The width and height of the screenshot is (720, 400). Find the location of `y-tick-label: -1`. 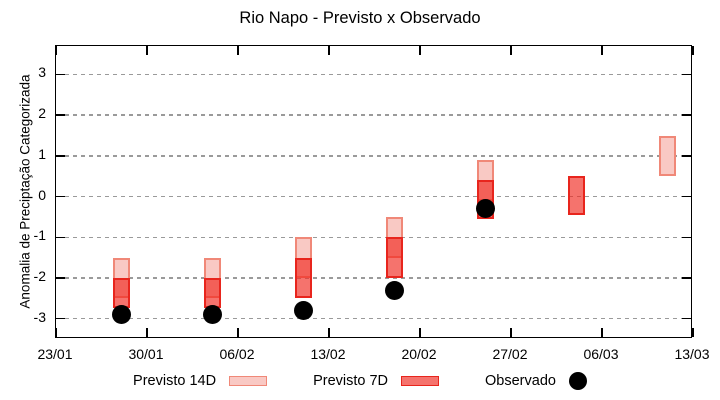

y-tick-label: -1 is located at coordinates (39, 235).